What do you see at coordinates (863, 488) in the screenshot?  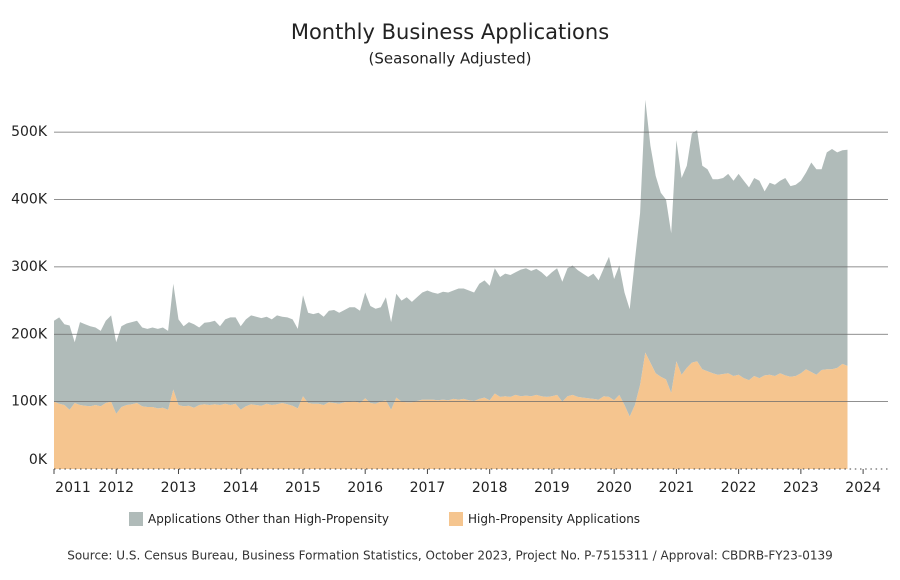 I see `x-tick-label: 2024` at bounding box center [863, 488].